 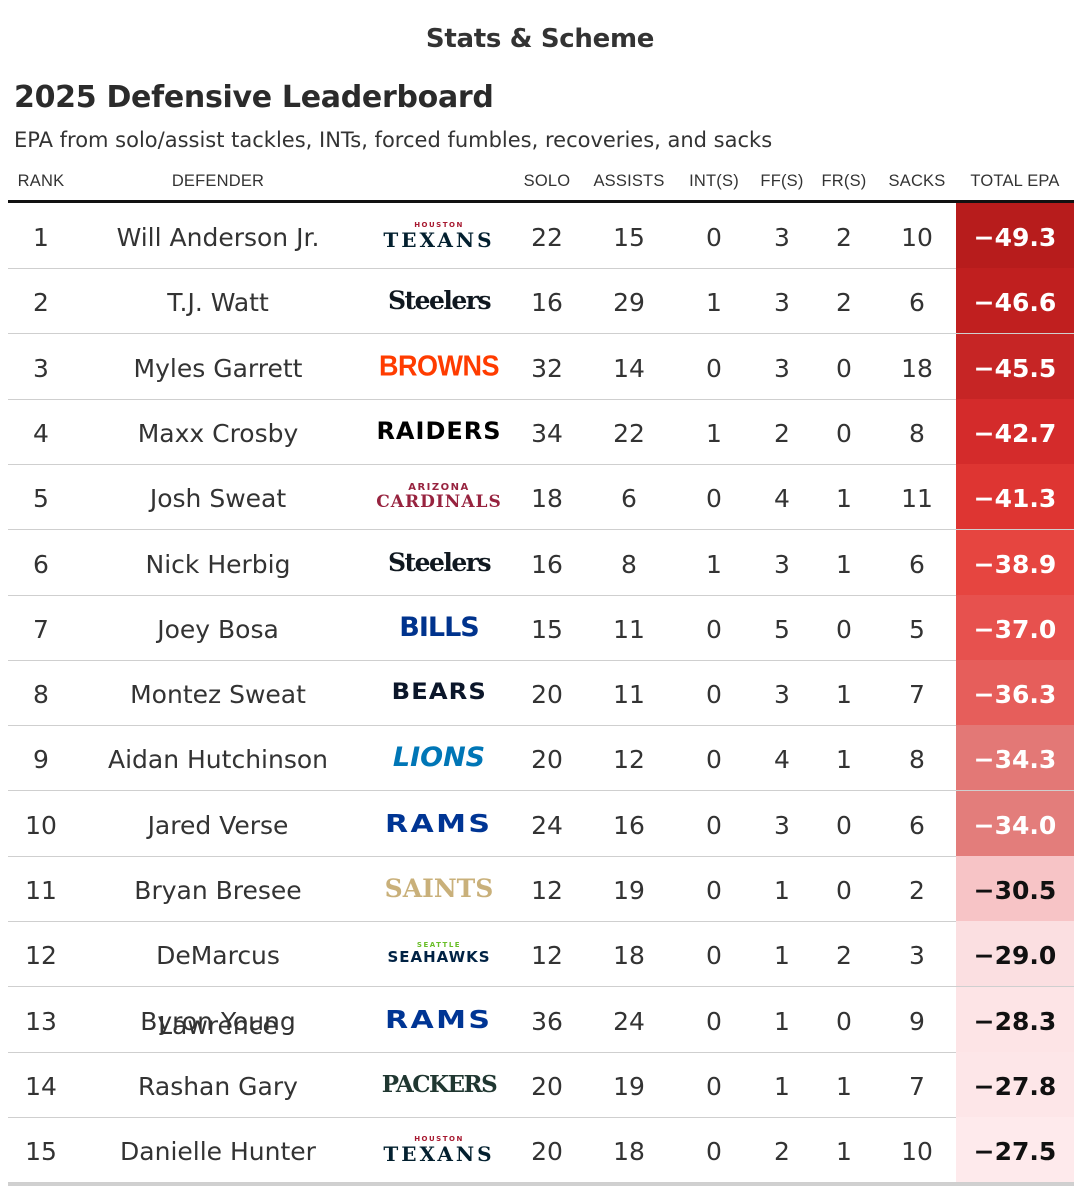 I want to click on defender-name: Rashan Gary, so click(x=218, y=1086).